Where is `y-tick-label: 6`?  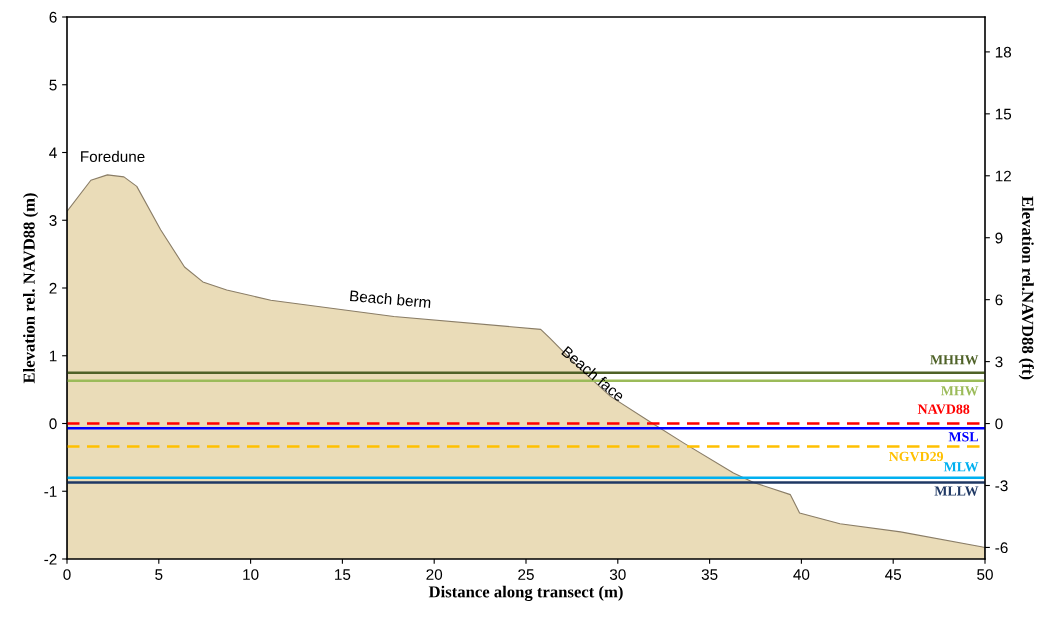 y-tick-label: 6 is located at coordinates (53, 17).